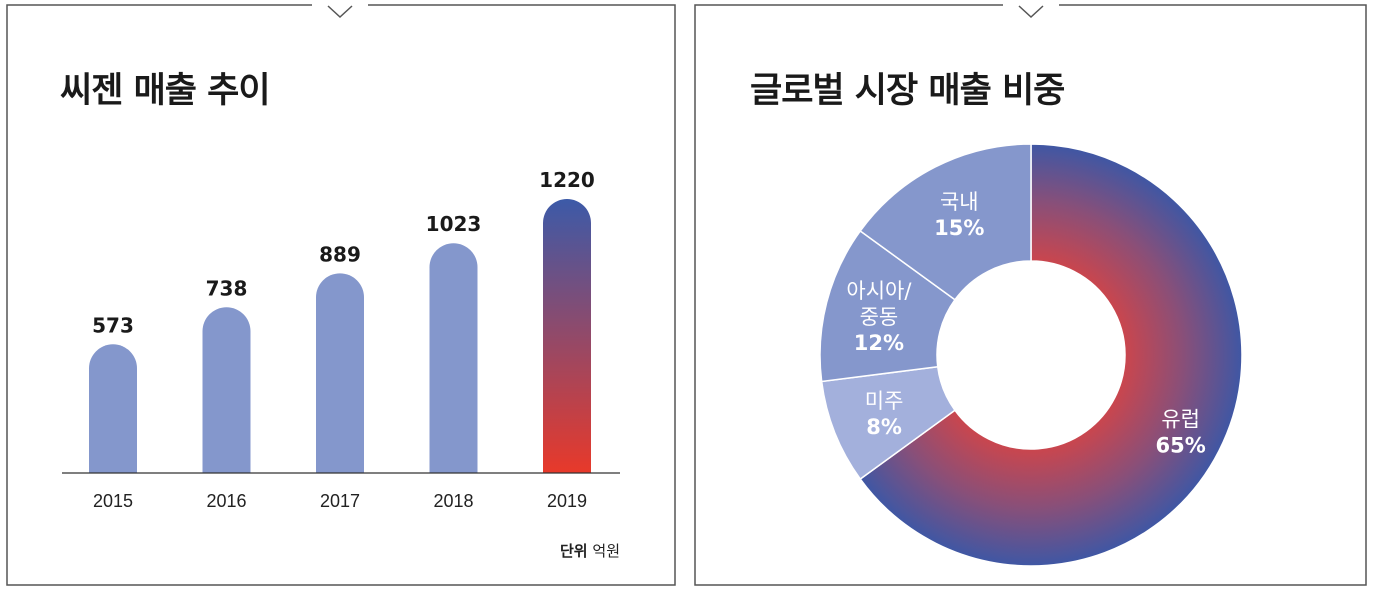 This screenshot has width=1374, height=591. What do you see at coordinates (879, 343) in the screenshot?
I see `slice-percent-label: 12%` at bounding box center [879, 343].